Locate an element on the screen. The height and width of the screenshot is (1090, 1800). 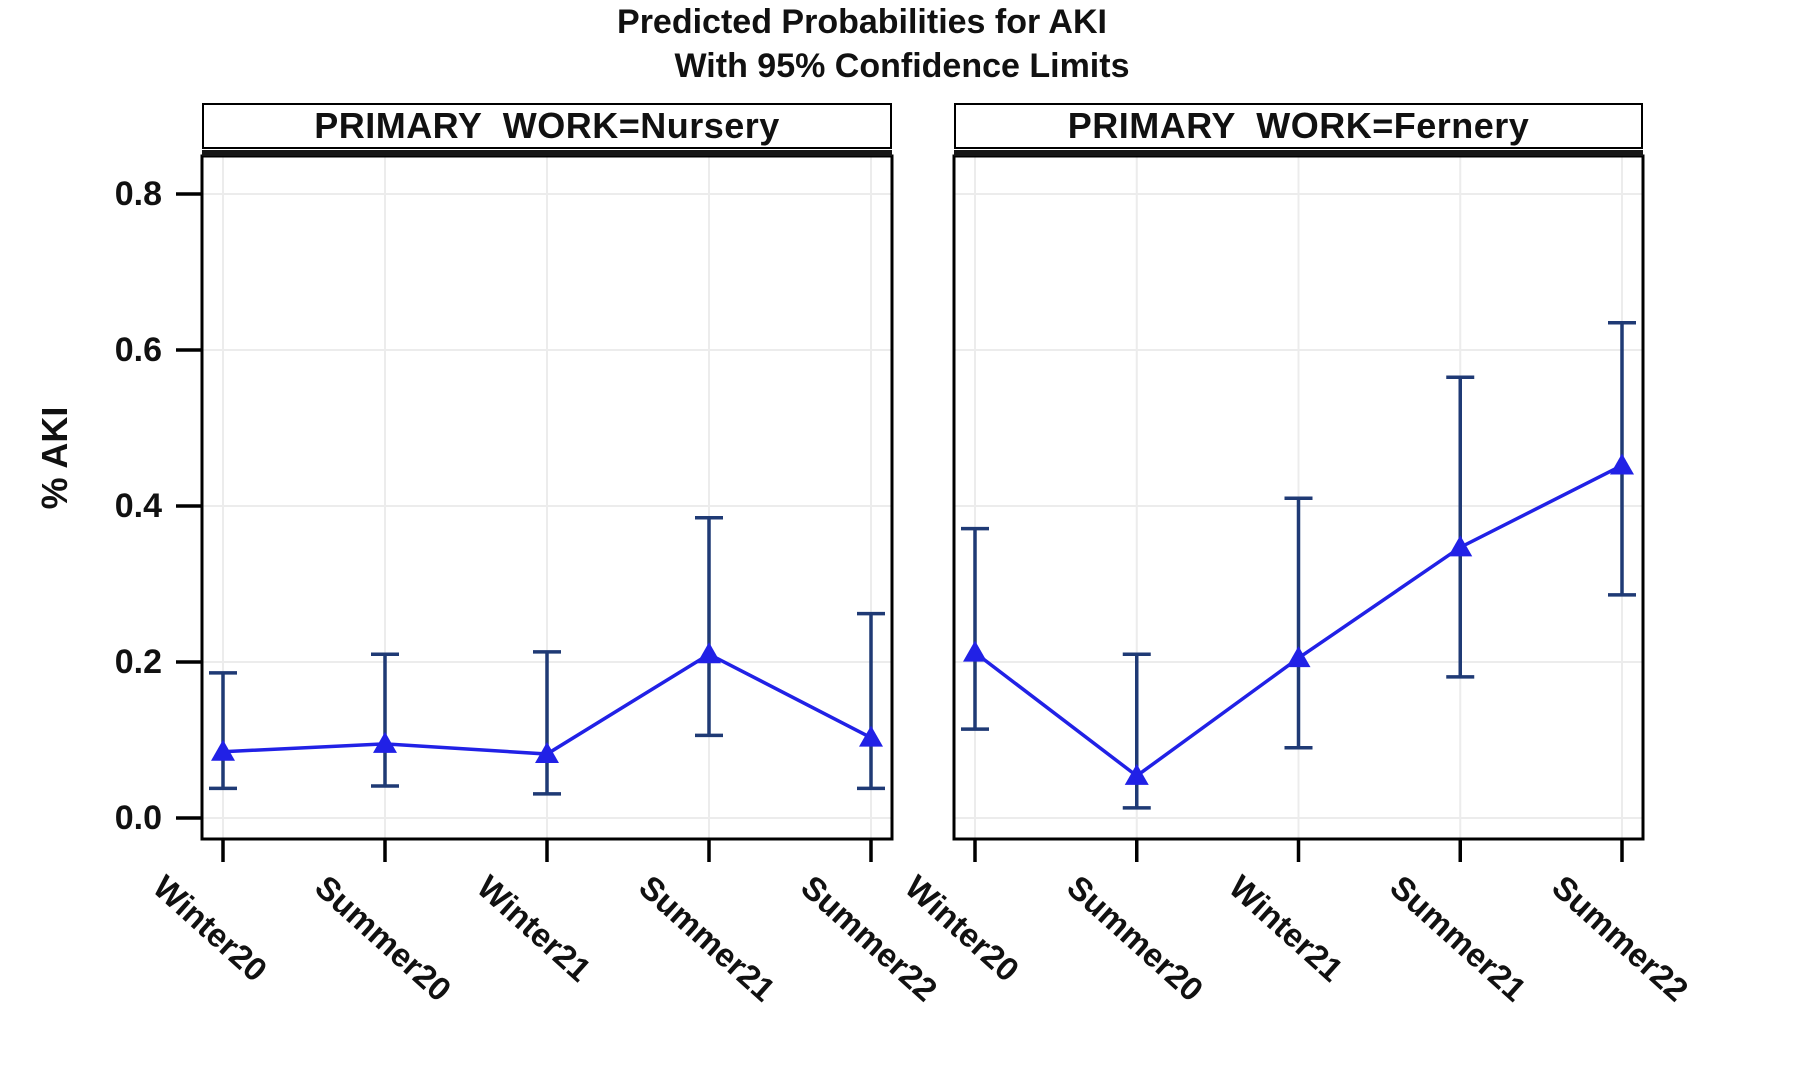
y-tick-label: 0.4 is located at coordinates (138, 506).